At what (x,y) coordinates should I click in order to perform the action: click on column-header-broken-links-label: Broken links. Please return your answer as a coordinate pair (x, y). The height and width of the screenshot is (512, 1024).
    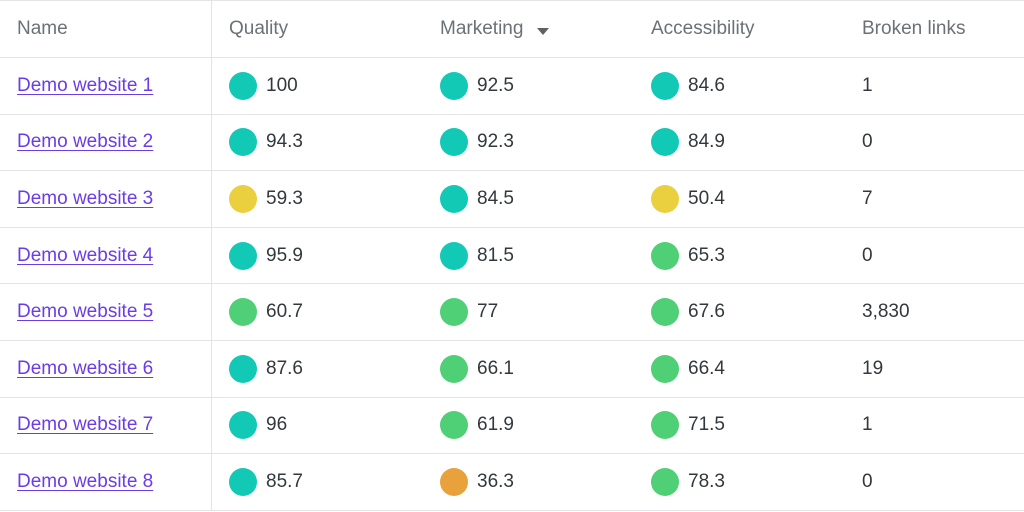
    Looking at the image, I should click on (914, 28).